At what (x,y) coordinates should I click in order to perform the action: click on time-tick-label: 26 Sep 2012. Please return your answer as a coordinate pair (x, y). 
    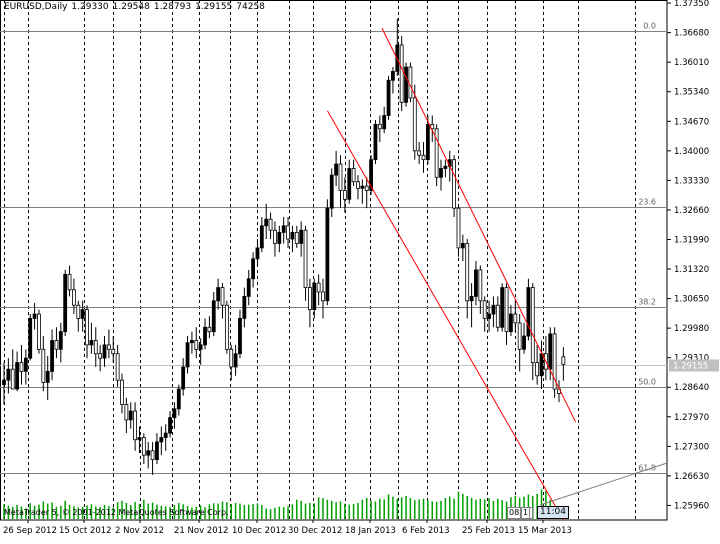
    Looking at the image, I should click on (30, 531).